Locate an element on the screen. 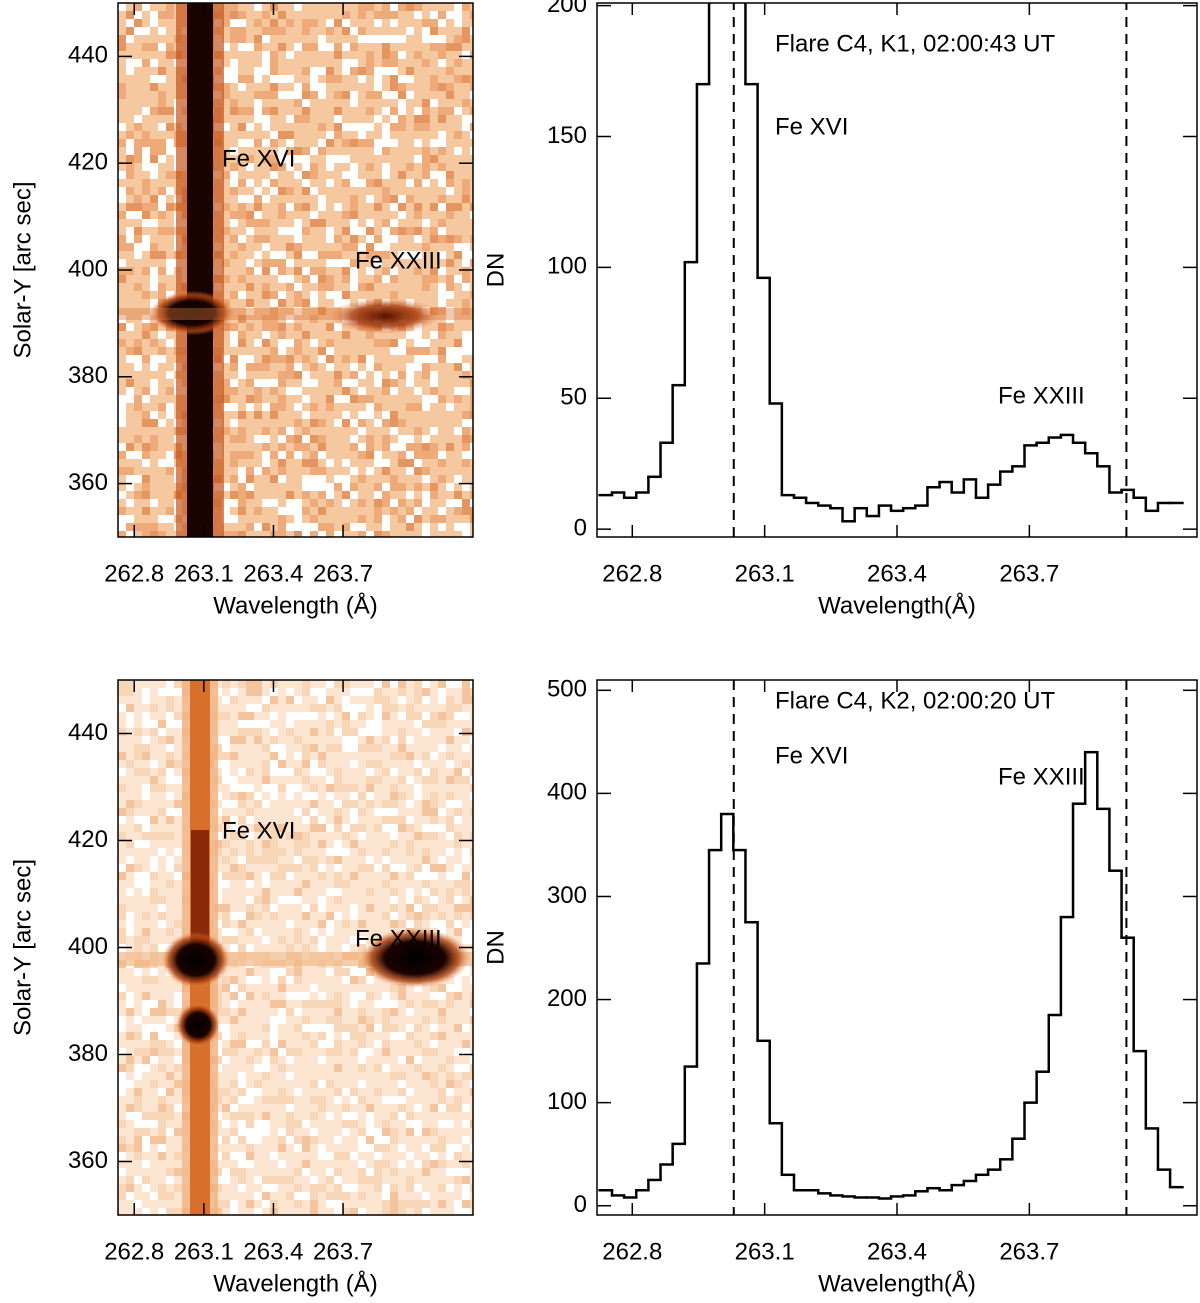 The image size is (1200, 1303). line-core is located at coordinates (200, 890).